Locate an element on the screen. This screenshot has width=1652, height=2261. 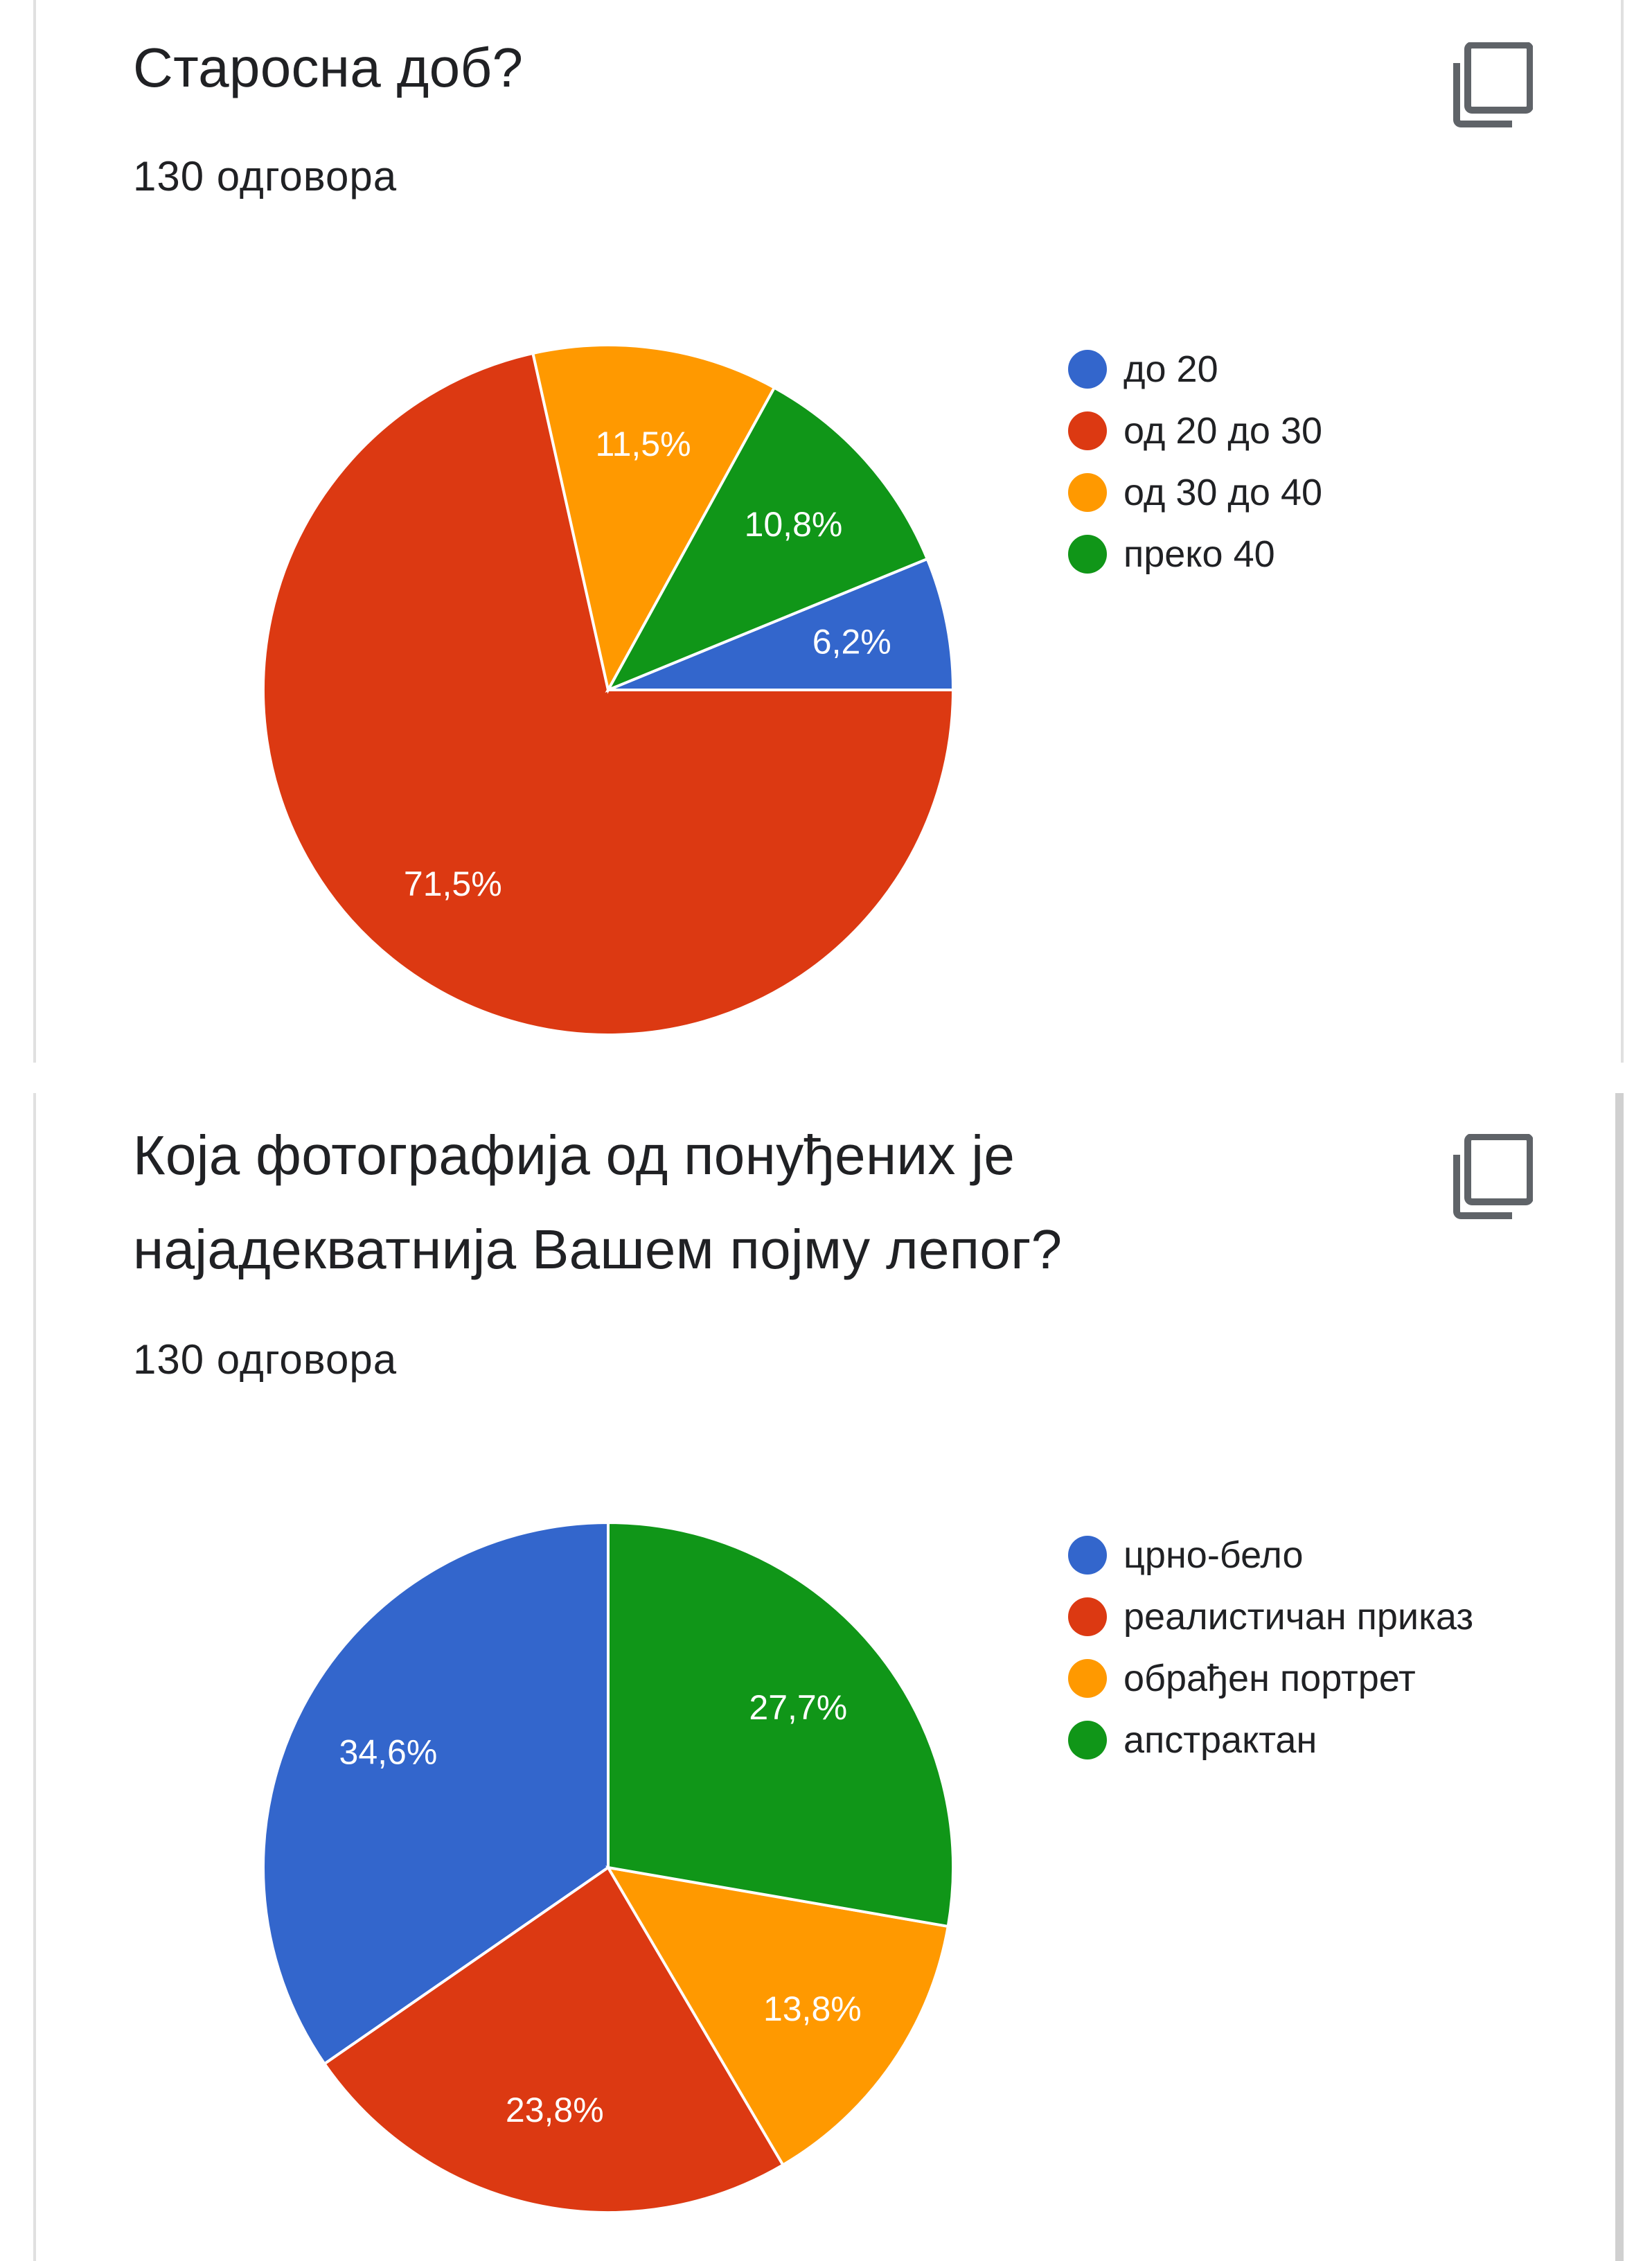
pie-chart: 34,6% 23,8% 13,8% 27,7% is located at coordinates (608, 1867).